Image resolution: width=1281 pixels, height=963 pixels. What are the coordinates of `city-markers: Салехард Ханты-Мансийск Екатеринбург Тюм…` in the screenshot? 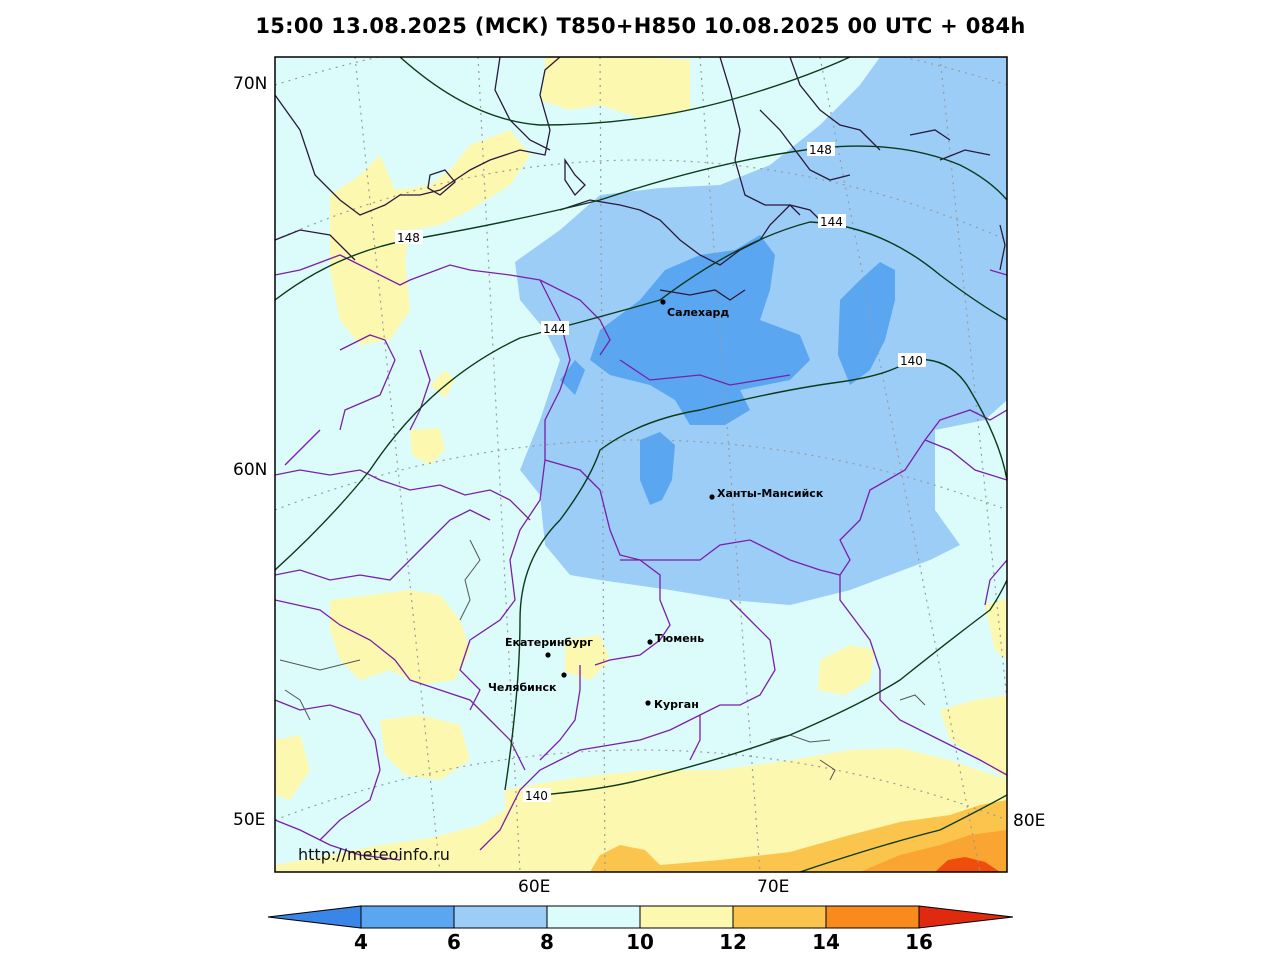 It's located at (656, 505).